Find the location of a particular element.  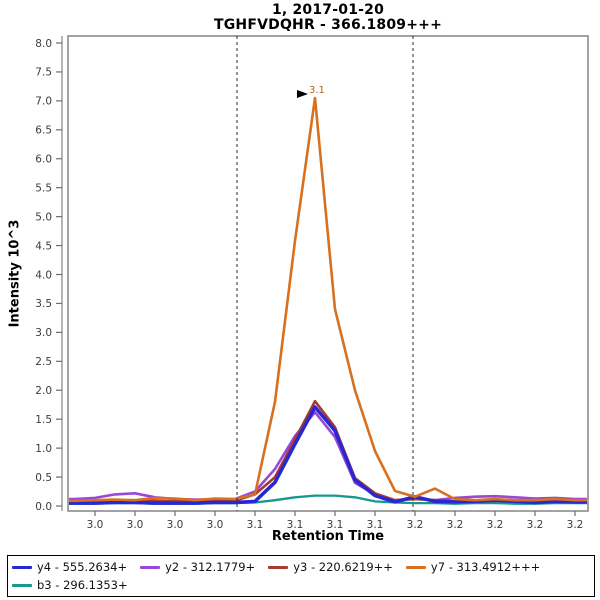

y-tick-label: 4.5 is located at coordinates (43, 246).